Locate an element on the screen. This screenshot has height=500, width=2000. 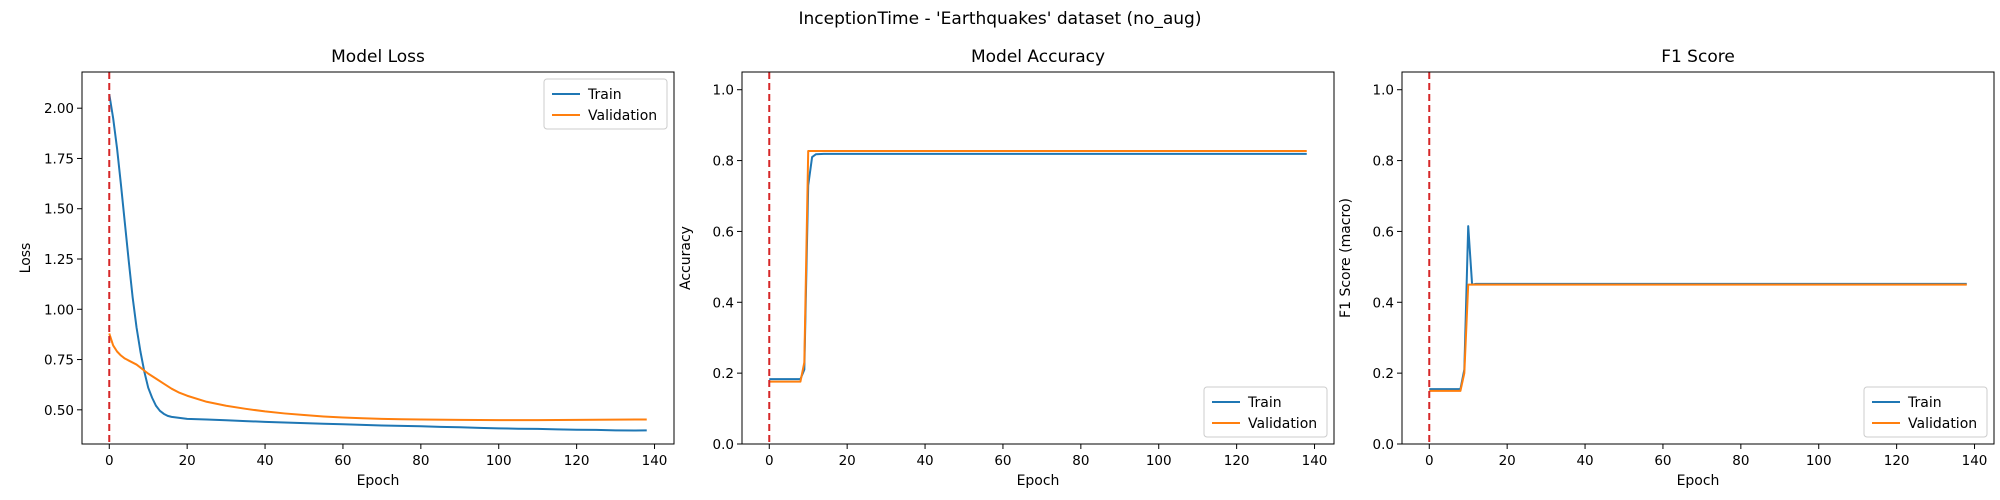
y-tick-label: 1.25 is located at coordinates (59, 260).